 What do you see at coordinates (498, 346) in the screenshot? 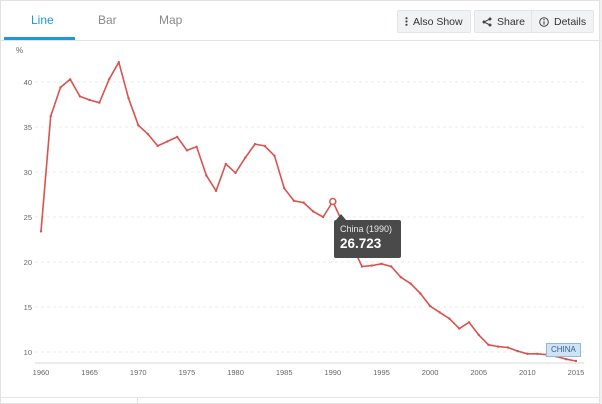
I see `data-point-2007` at bounding box center [498, 346].